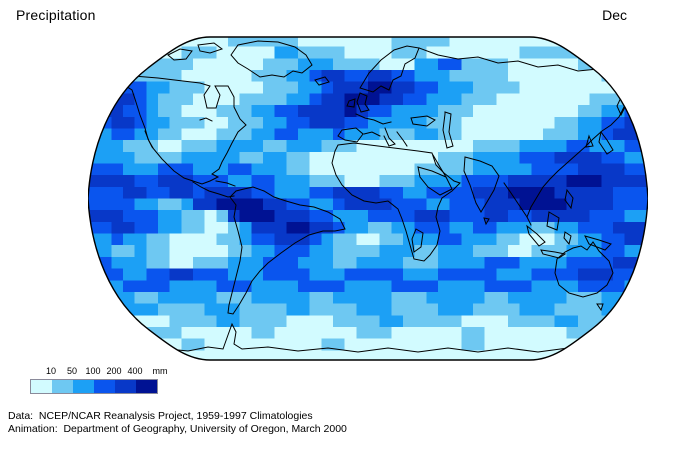  Describe the element at coordinates (135, 371) in the screenshot. I see `legend-tick-label: 400` at that location.